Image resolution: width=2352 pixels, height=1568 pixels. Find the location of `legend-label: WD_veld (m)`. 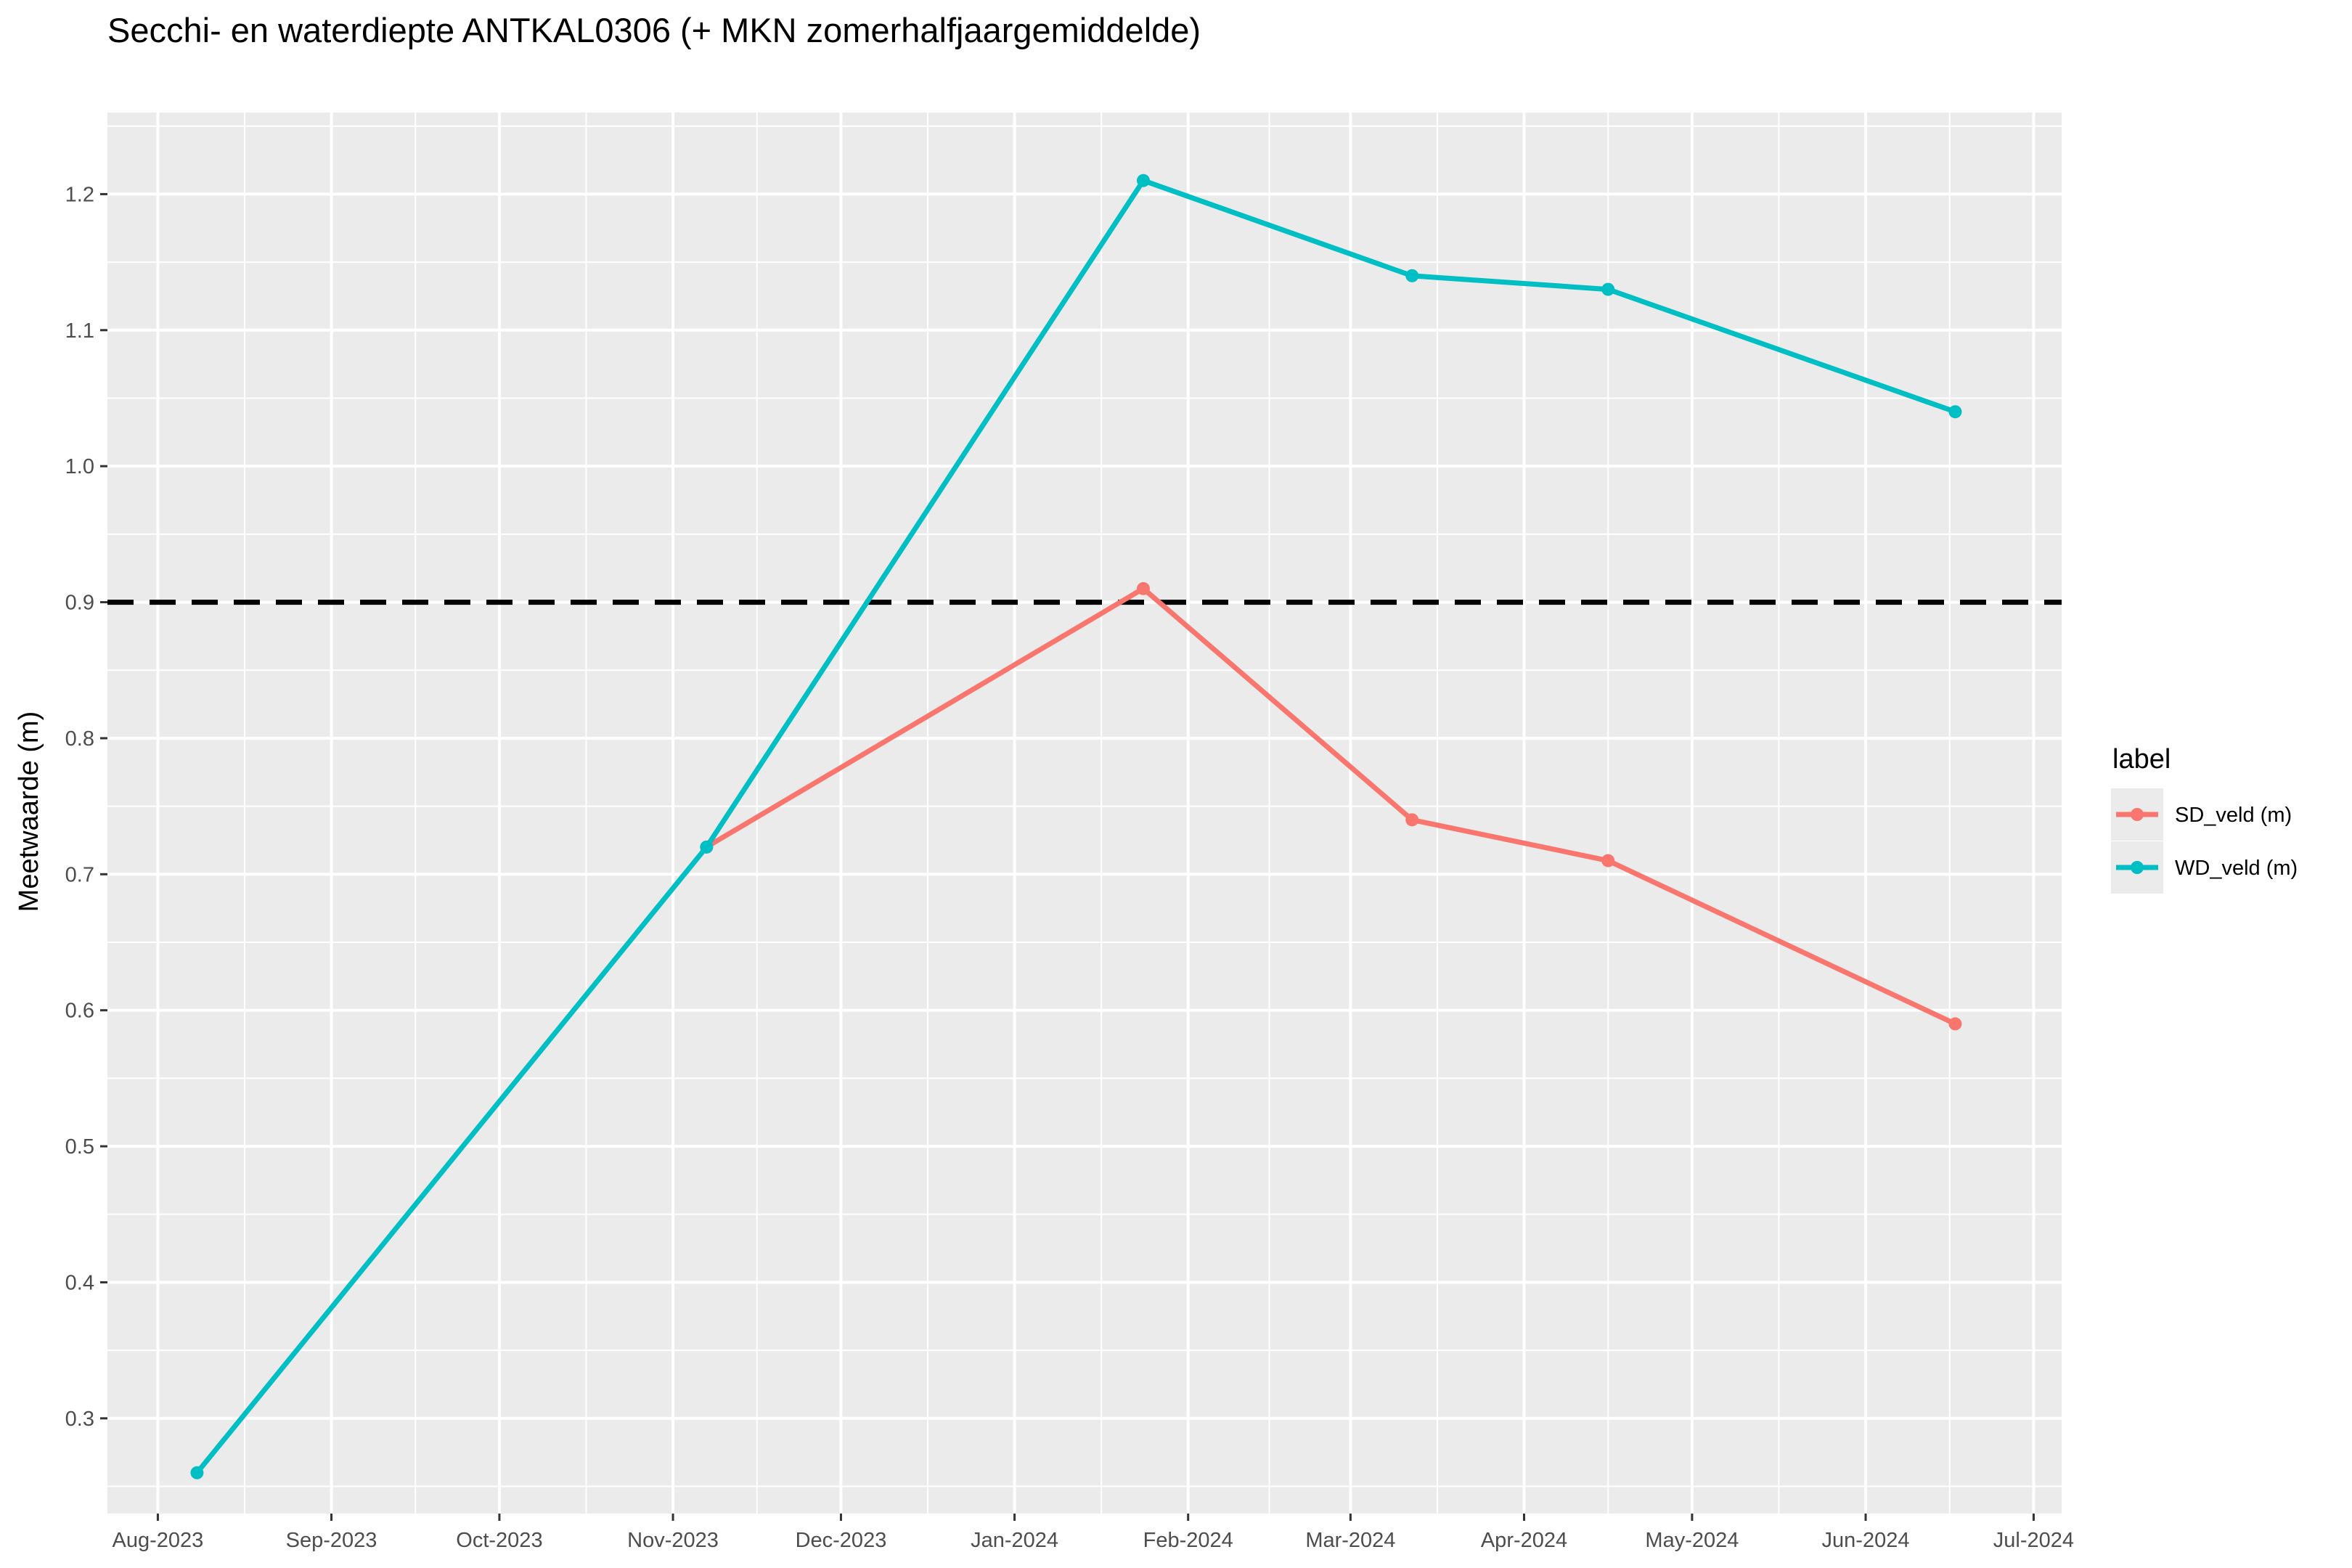

legend-label: WD_veld (m) is located at coordinates (2237, 869).